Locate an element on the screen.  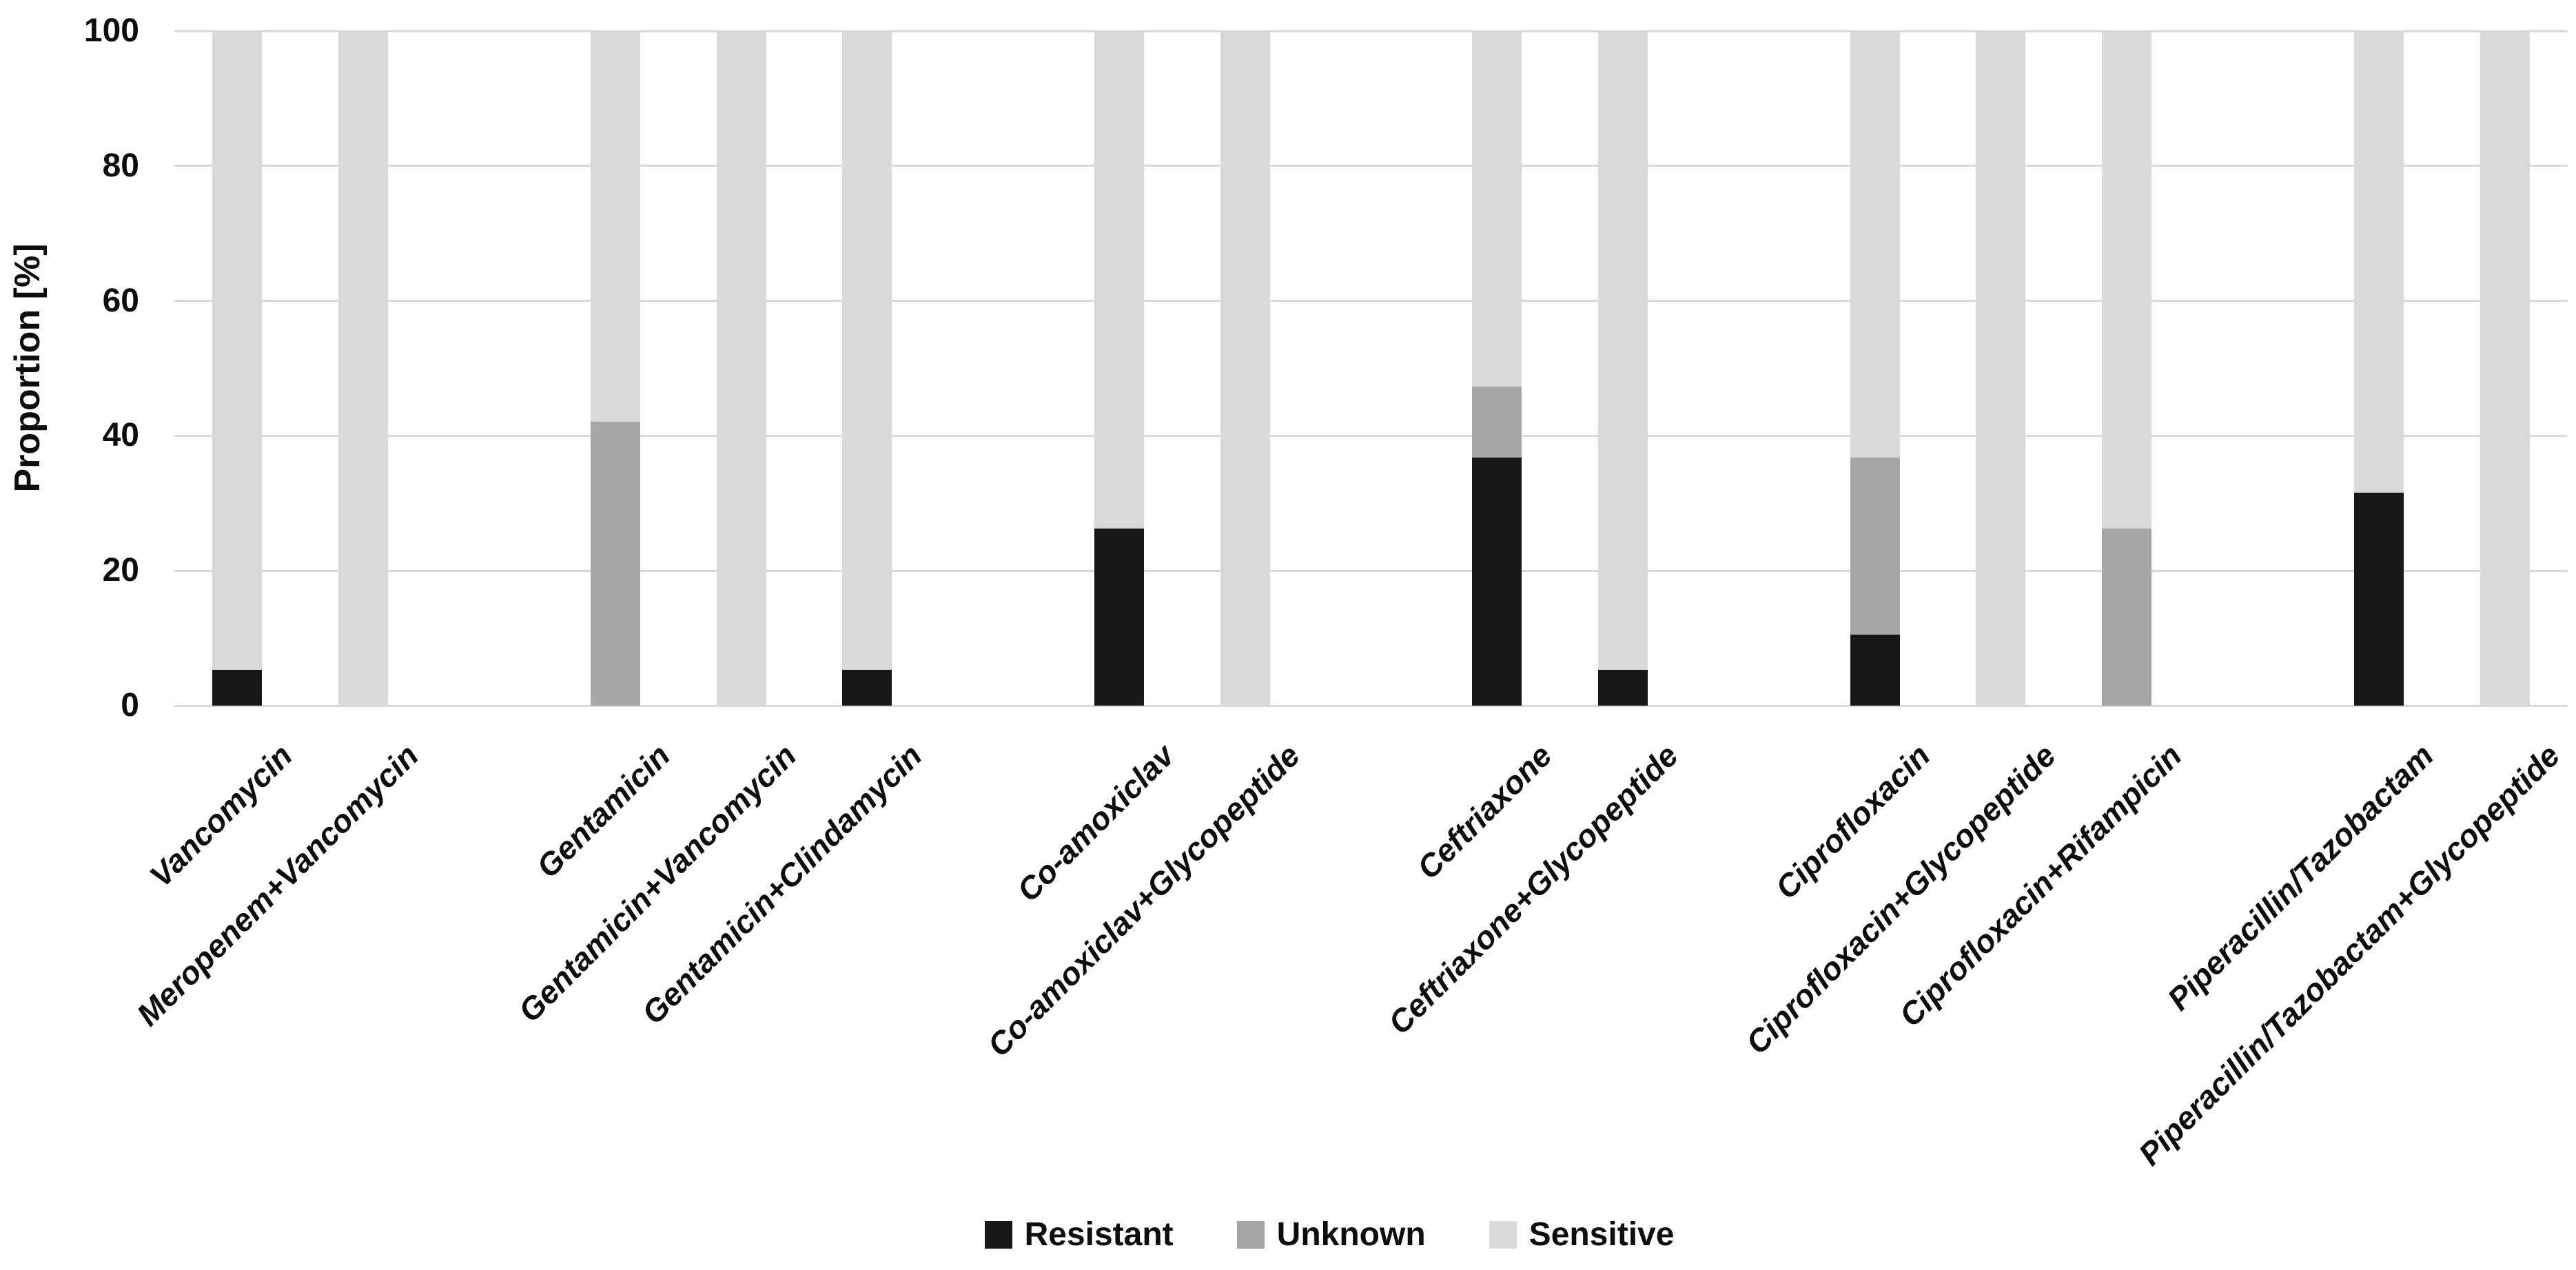
legend-label: Resistant is located at coordinates (1099, 1234).